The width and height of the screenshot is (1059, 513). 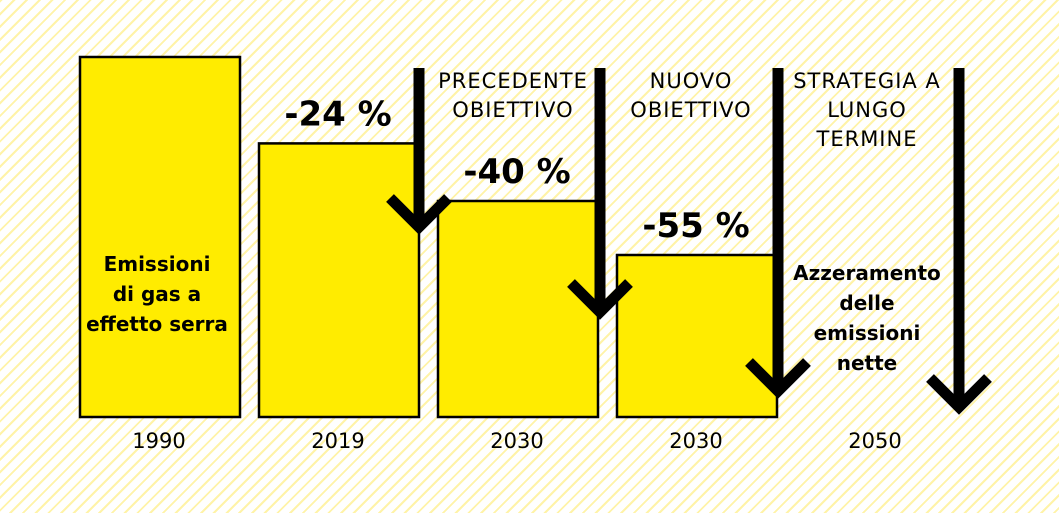 What do you see at coordinates (691, 81) in the screenshot?
I see `header-label-1-line-0: NUOVO` at bounding box center [691, 81].